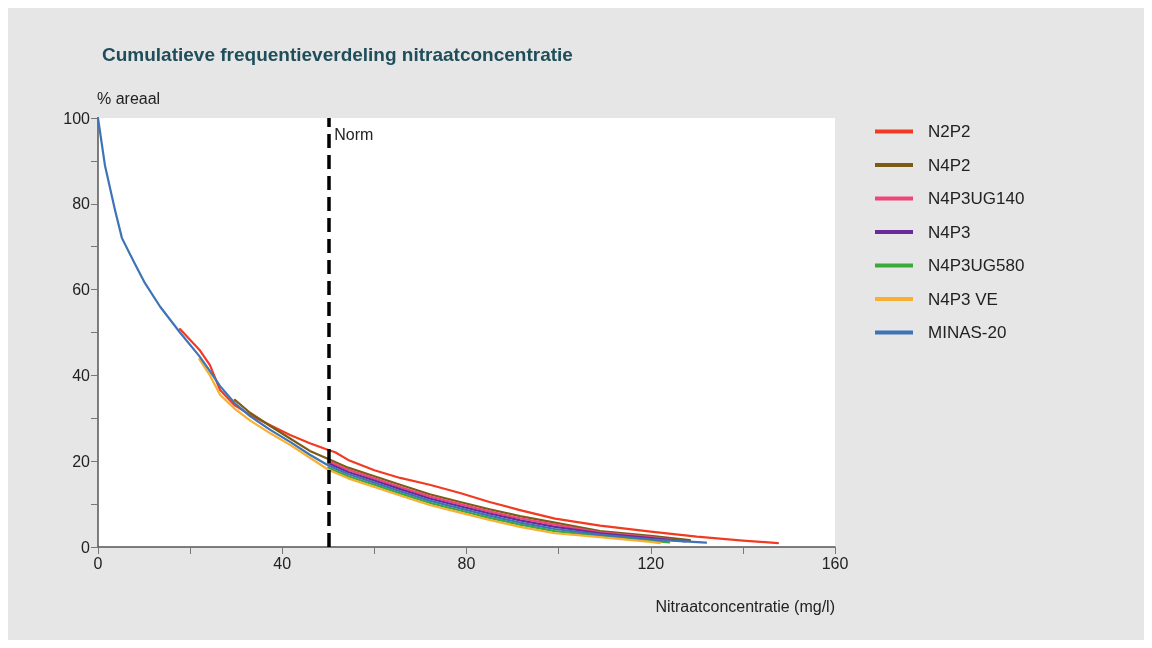 This screenshot has width=1152, height=648. Describe the element at coordinates (86, 547) in the screenshot. I see `y-tick-label: 0` at that location.